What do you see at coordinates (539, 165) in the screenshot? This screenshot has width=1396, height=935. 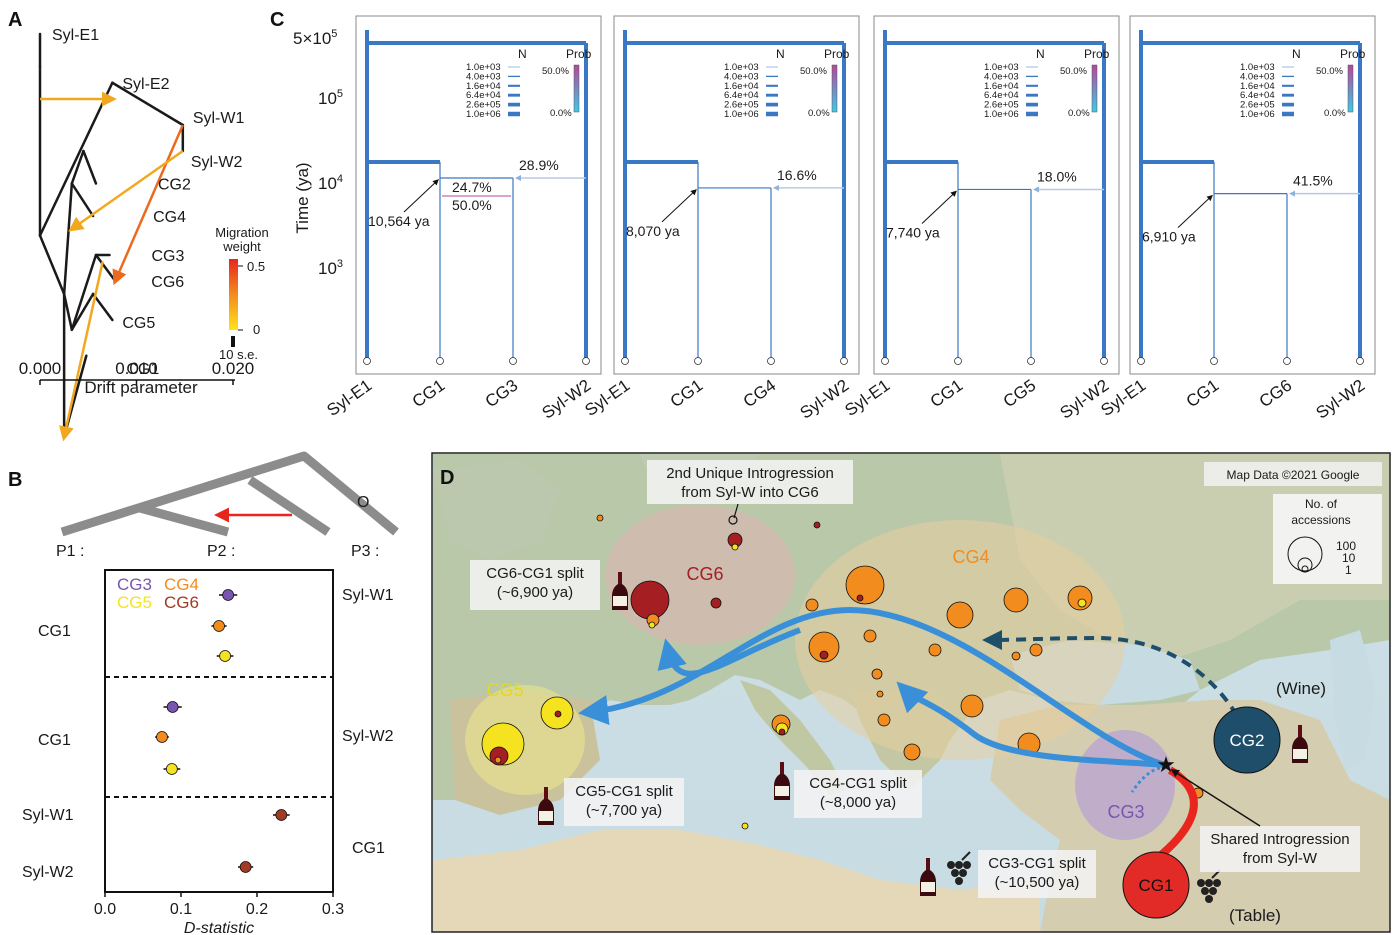 I see `migration-pct: 28.9%` at bounding box center [539, 165].